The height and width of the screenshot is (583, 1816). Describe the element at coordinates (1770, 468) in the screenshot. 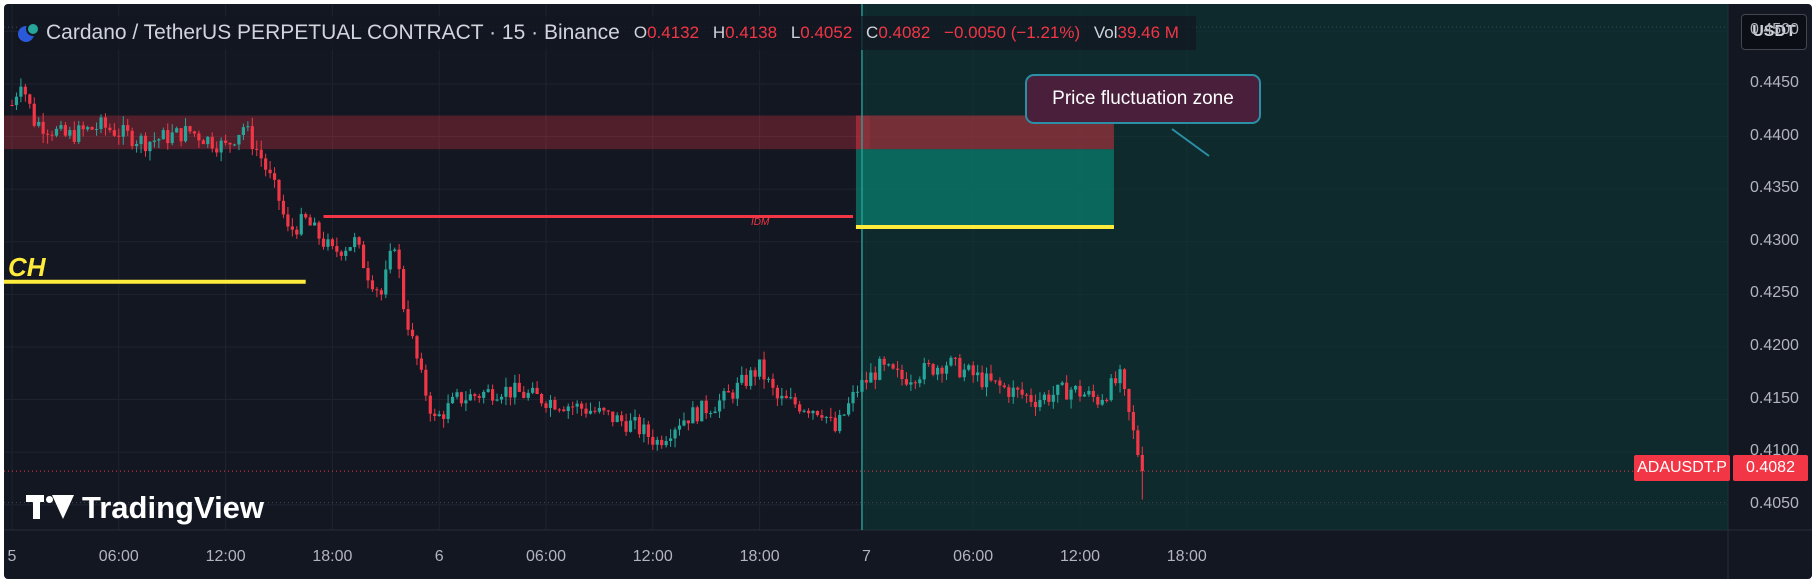

I see `last-price-tag: 0.4082` at that location.